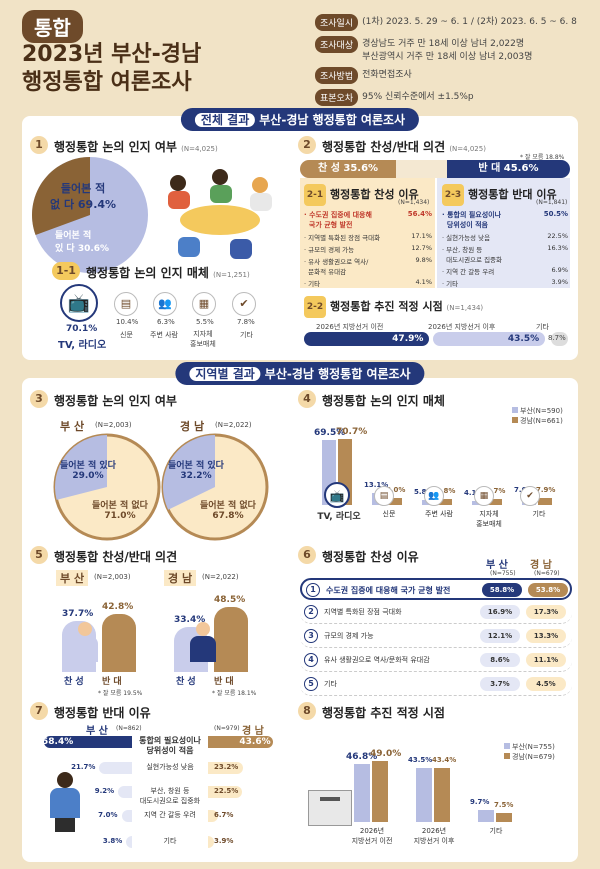 The width and height of the screenshot is (600, 869). I want to click on q1-title: 행정통합 논의 인지 여부 (N=4,025), so click(136, 147).